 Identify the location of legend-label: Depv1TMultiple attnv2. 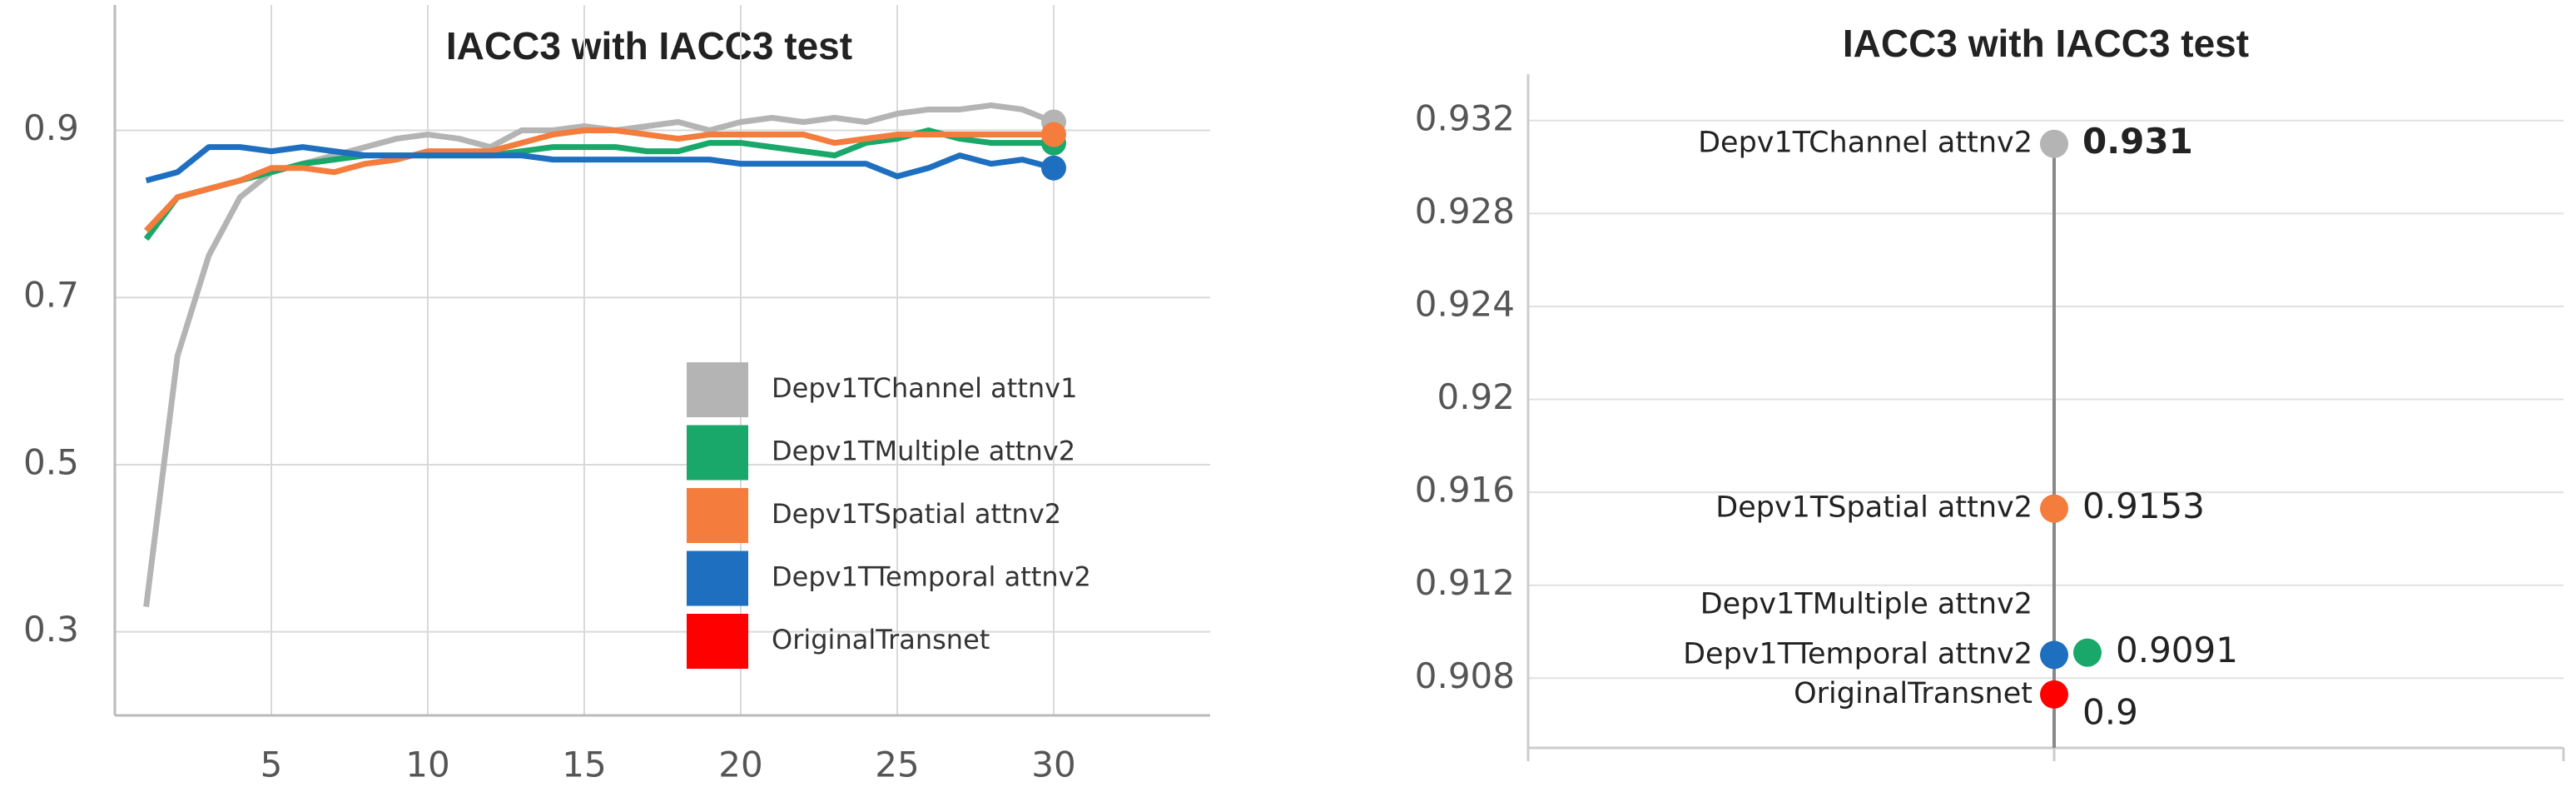
(923, 452).